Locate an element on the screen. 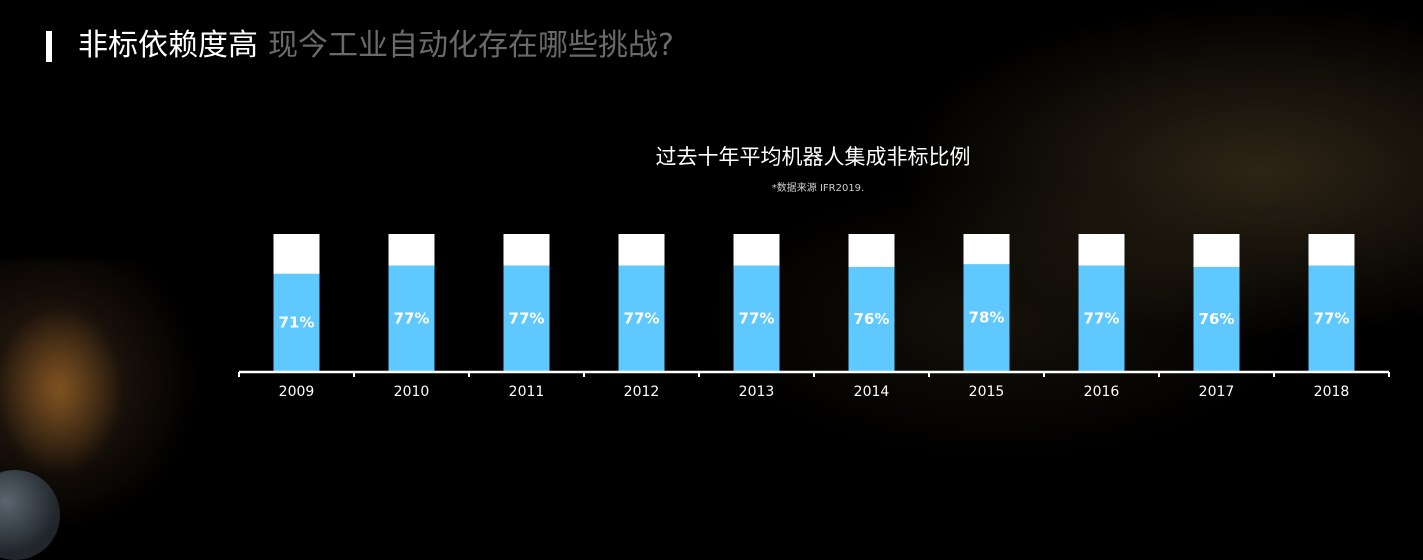 Image resolution: width=1423 pixels, height=560 pixels. x-tick-label: 2018 is located at coordinates (1332, 392).